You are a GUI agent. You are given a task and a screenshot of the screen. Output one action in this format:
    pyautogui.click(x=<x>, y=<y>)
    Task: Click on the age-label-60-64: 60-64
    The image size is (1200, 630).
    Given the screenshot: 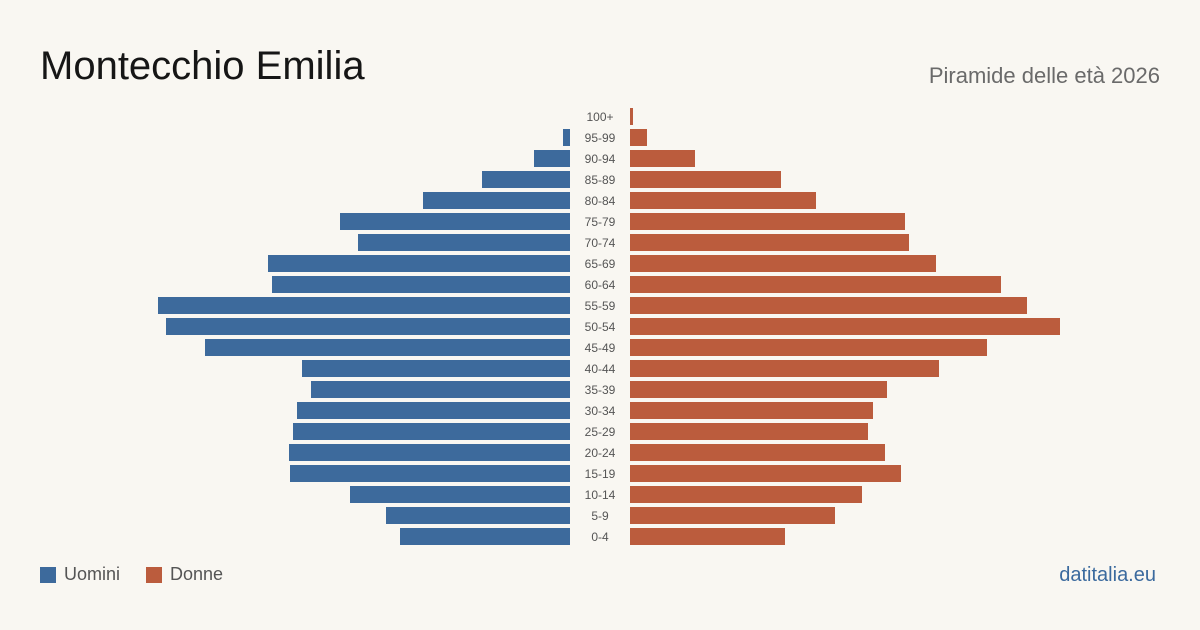 What is the action you would take?
    pyautogui.click(x=600, y=285)
    